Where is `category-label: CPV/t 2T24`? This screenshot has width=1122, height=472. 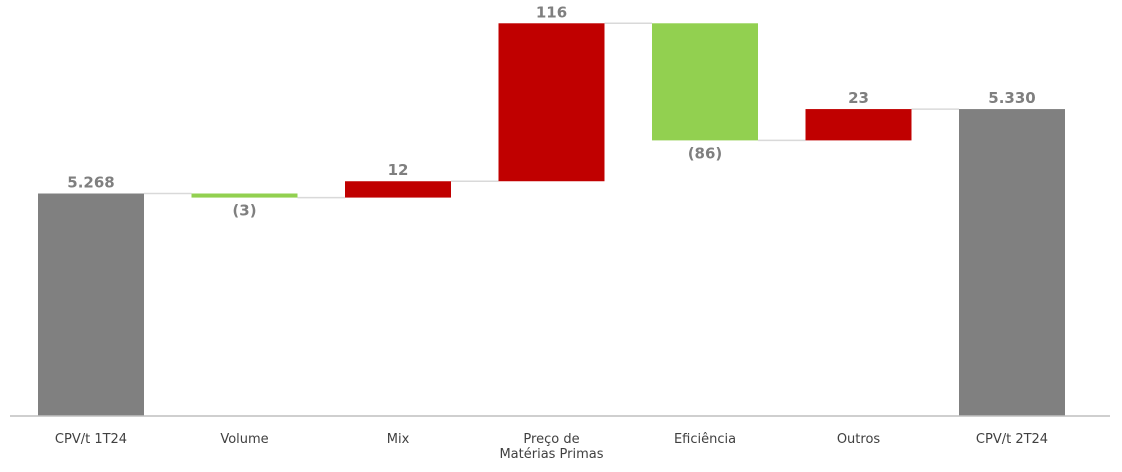
category-label: CPV/t 2T24 is located at coordinates (1012, 439).